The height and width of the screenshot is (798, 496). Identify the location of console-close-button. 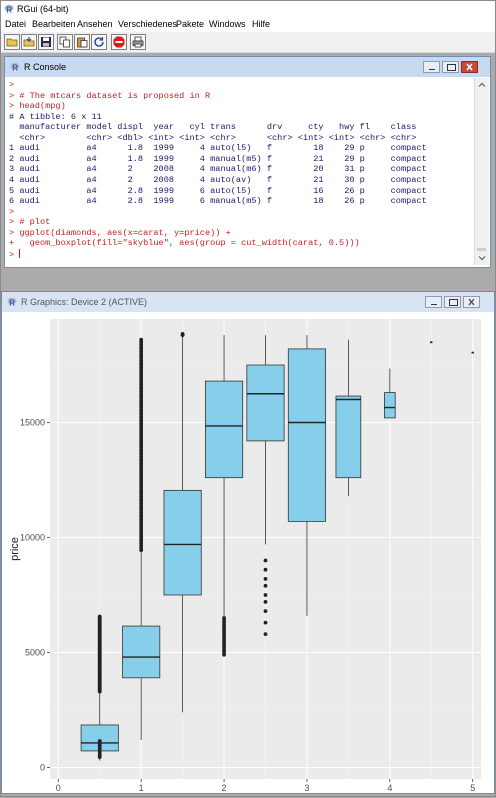
(469, 67).